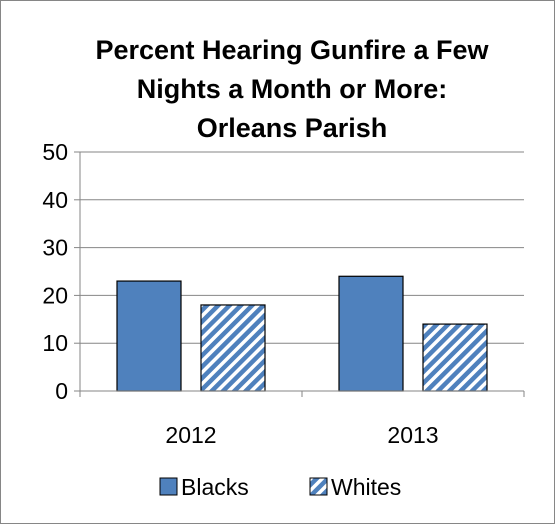 The width and height of the screenshot is (555, 529). I want to click on legend-label-whites: Whites, so click(366, 487).